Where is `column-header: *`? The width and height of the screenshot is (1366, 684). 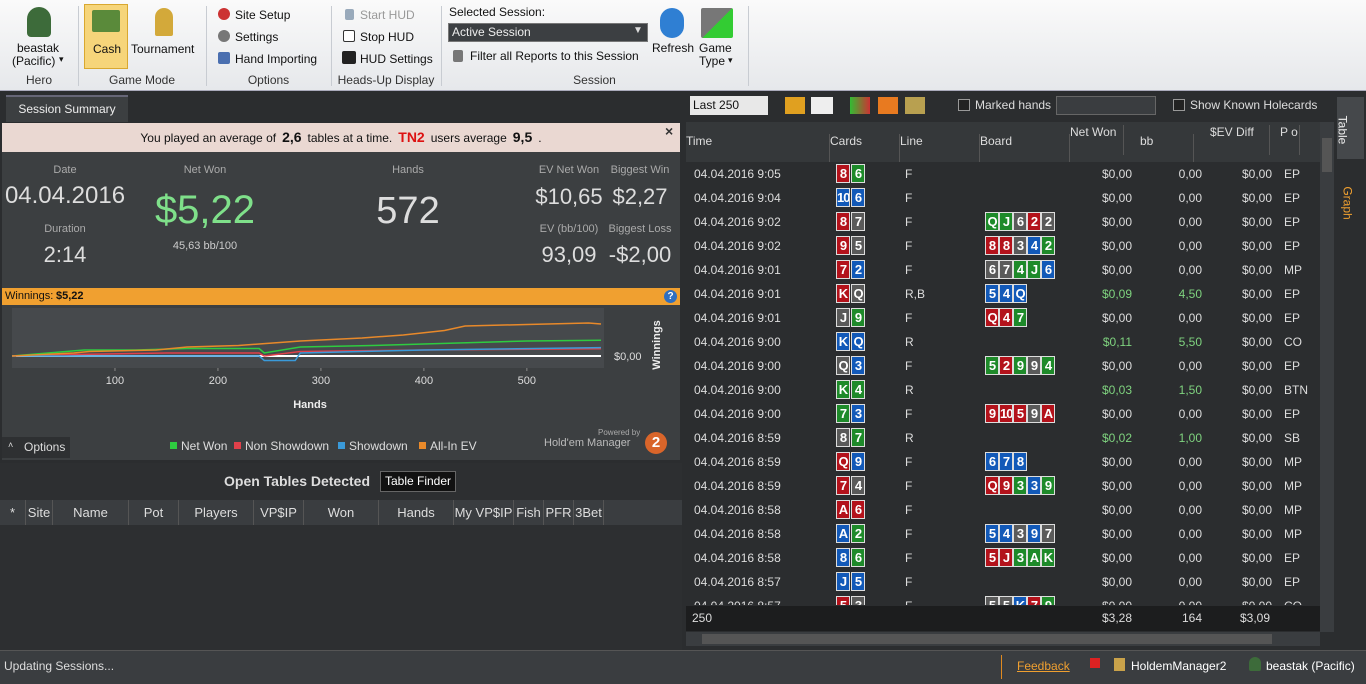 column-header: * is located at coordinates (13, 512).